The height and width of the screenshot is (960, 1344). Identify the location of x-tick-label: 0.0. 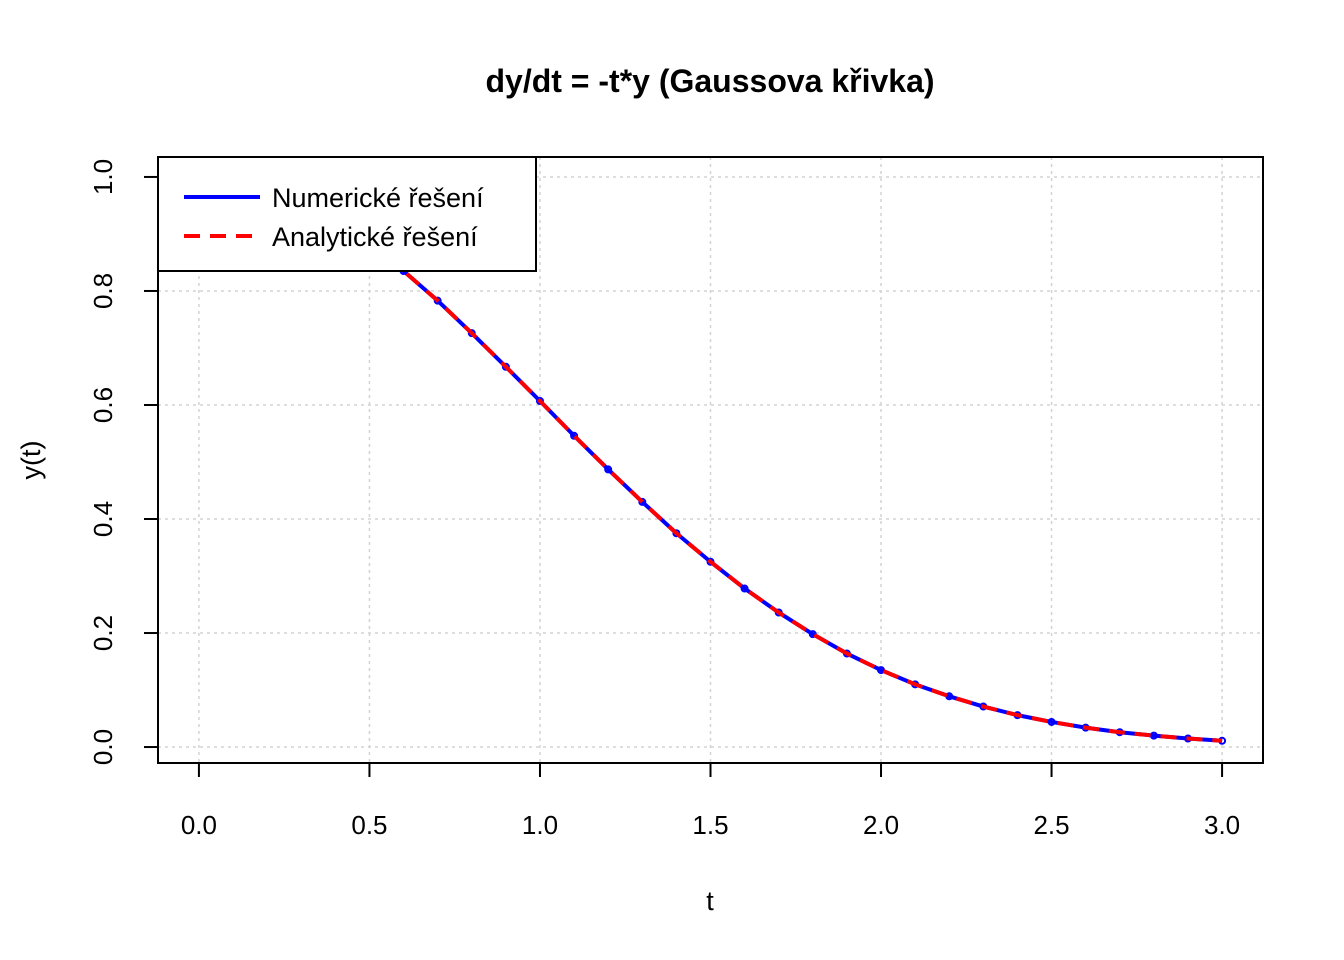
(199, 825).